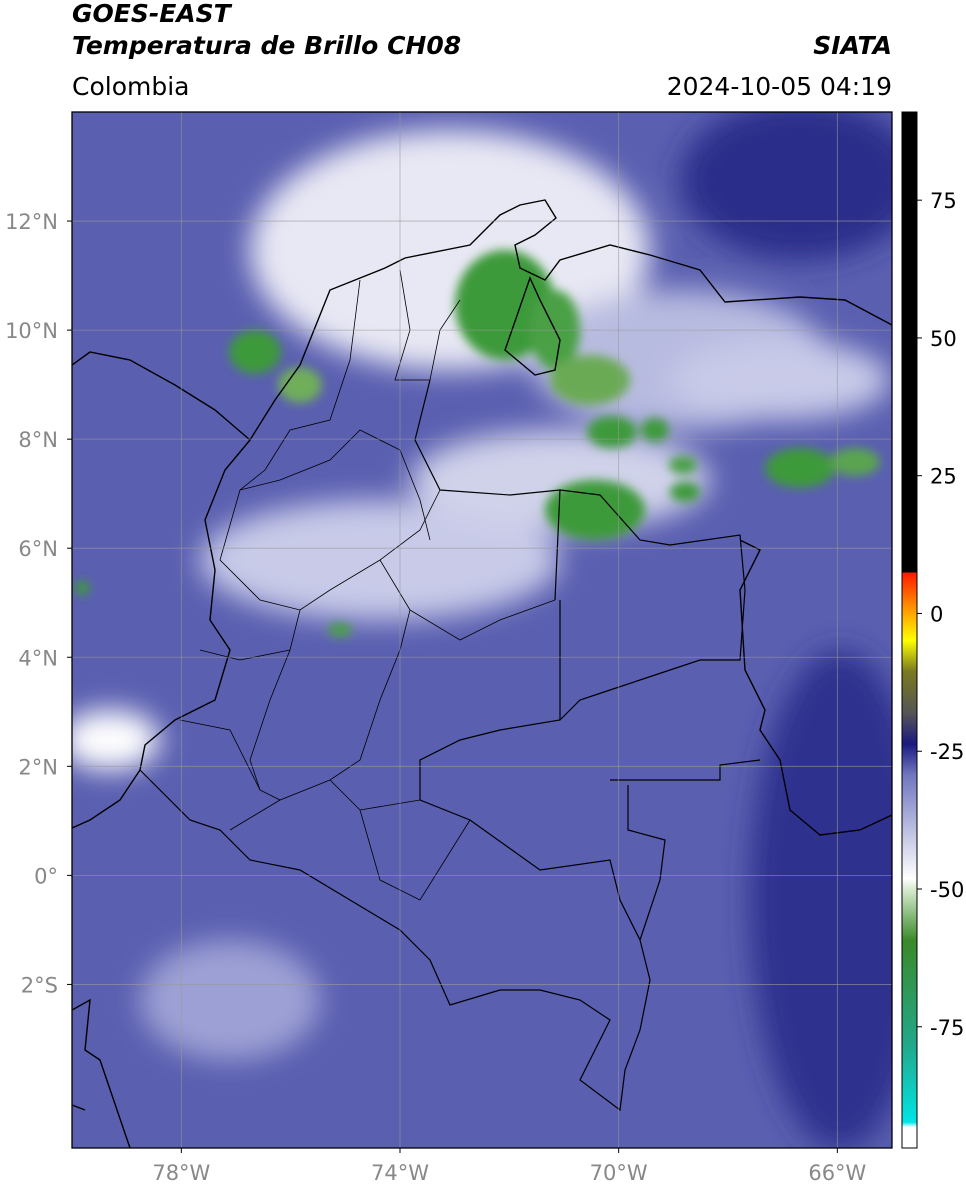 This screenshot has width=966, height=1190. What do you see at coordinates (936, 614) in the screenshot?
I see `colorbar-tick-label: 0` at bounding box center [936, 614].